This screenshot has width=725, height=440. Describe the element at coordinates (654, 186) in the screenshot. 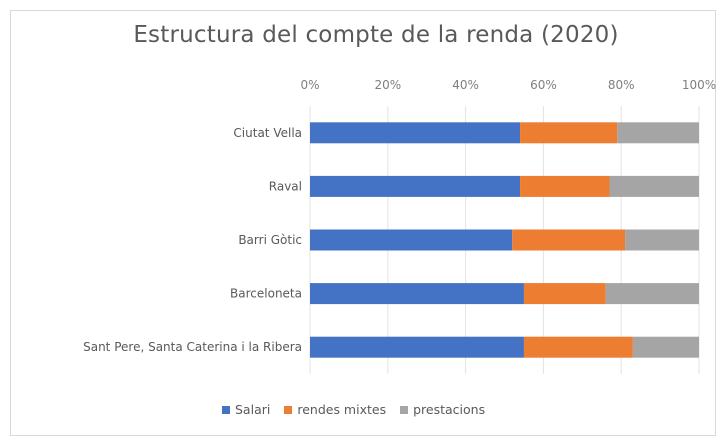

I see `bar-prestacions-raval` at that location.